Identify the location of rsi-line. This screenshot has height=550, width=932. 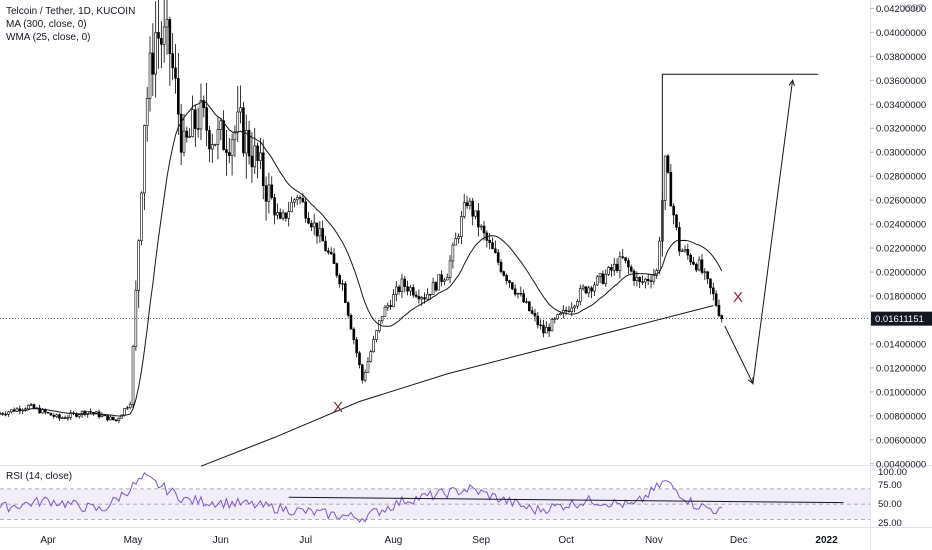
(361, 497).